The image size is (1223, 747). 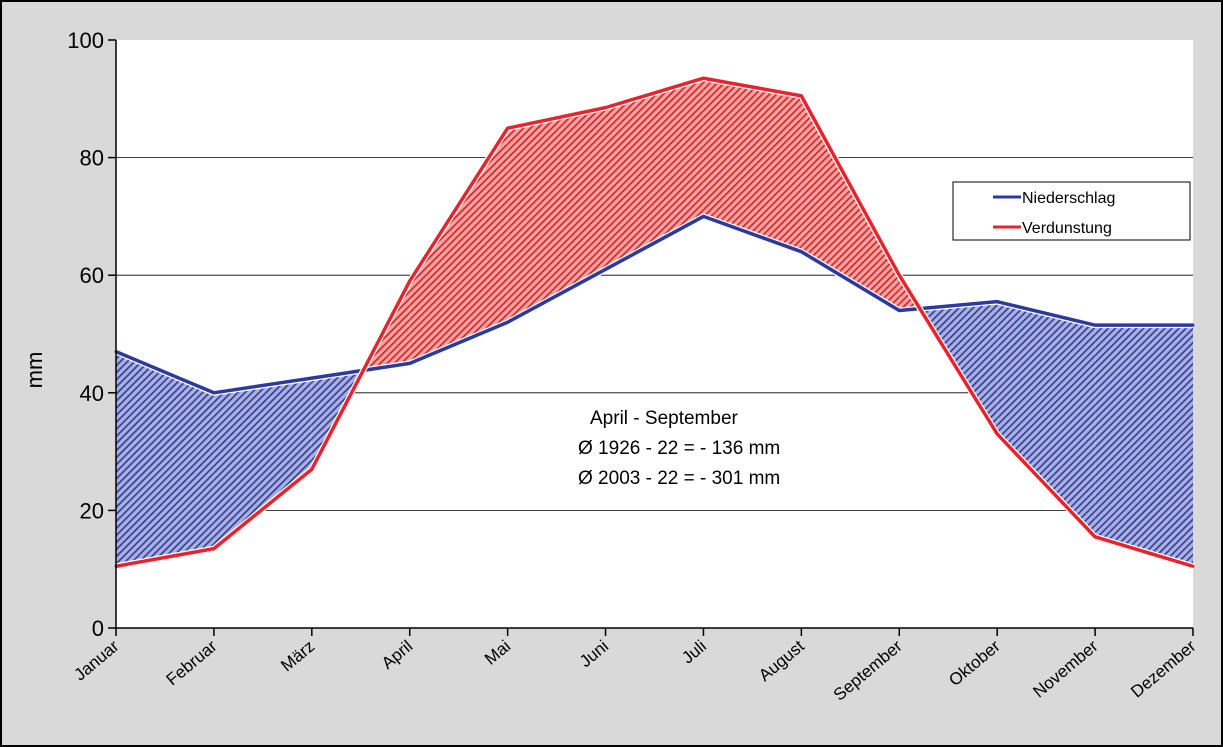 I want to click on x-tick-label: September, so click(x=868, y=670).